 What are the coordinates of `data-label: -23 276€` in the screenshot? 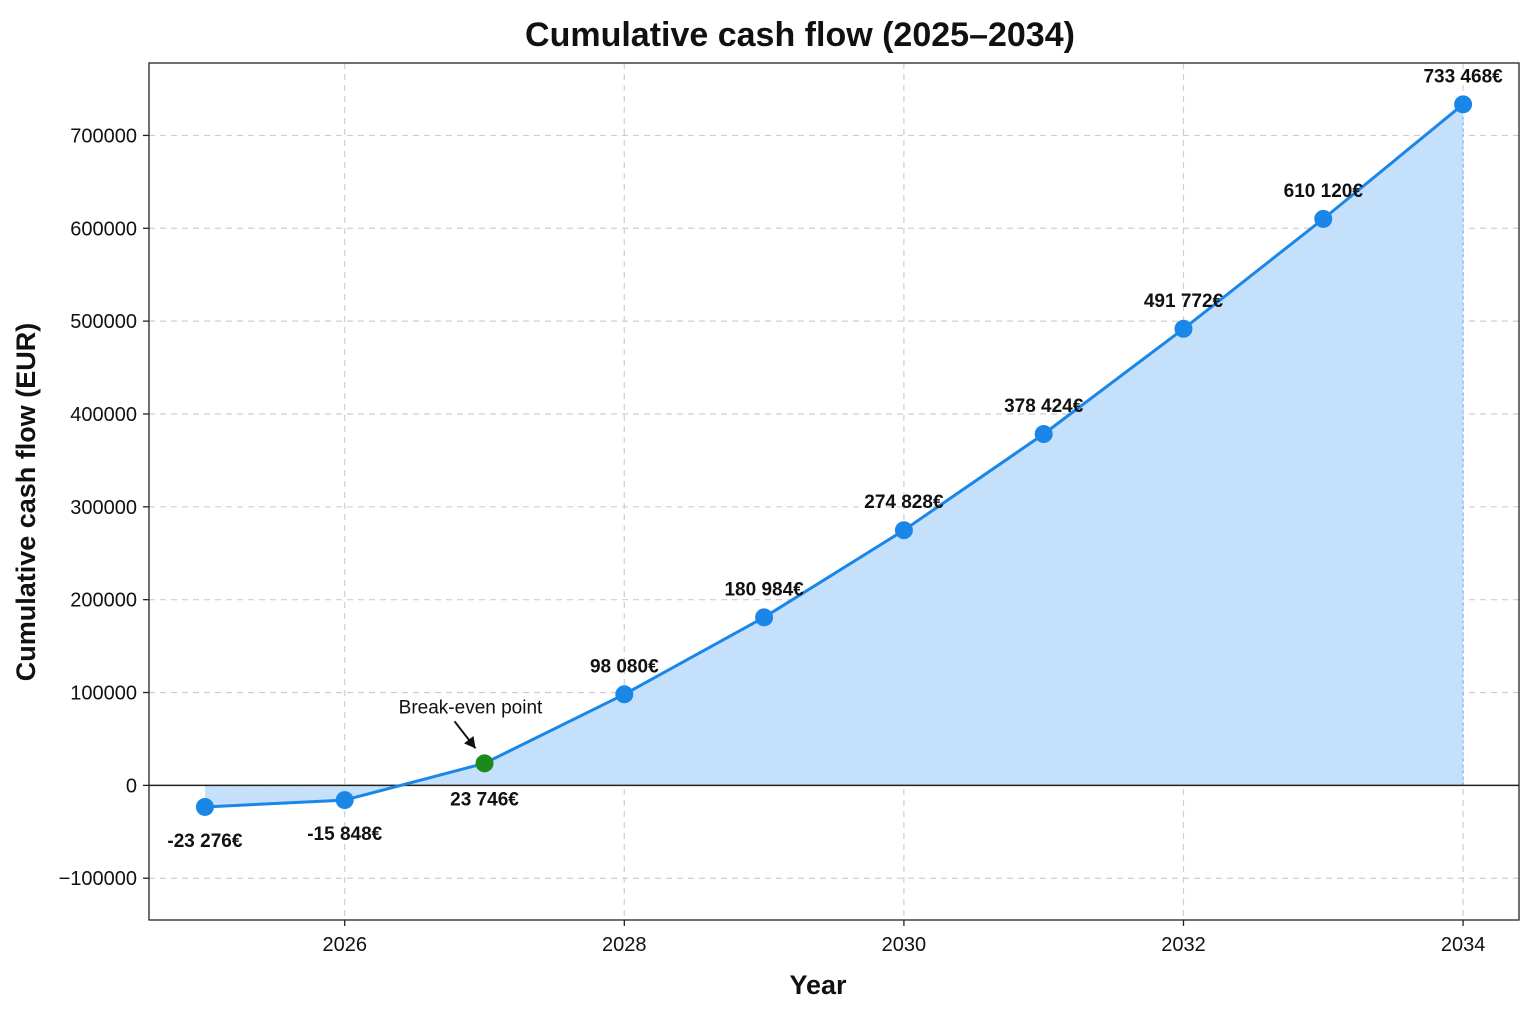 It's located at (204, 841).